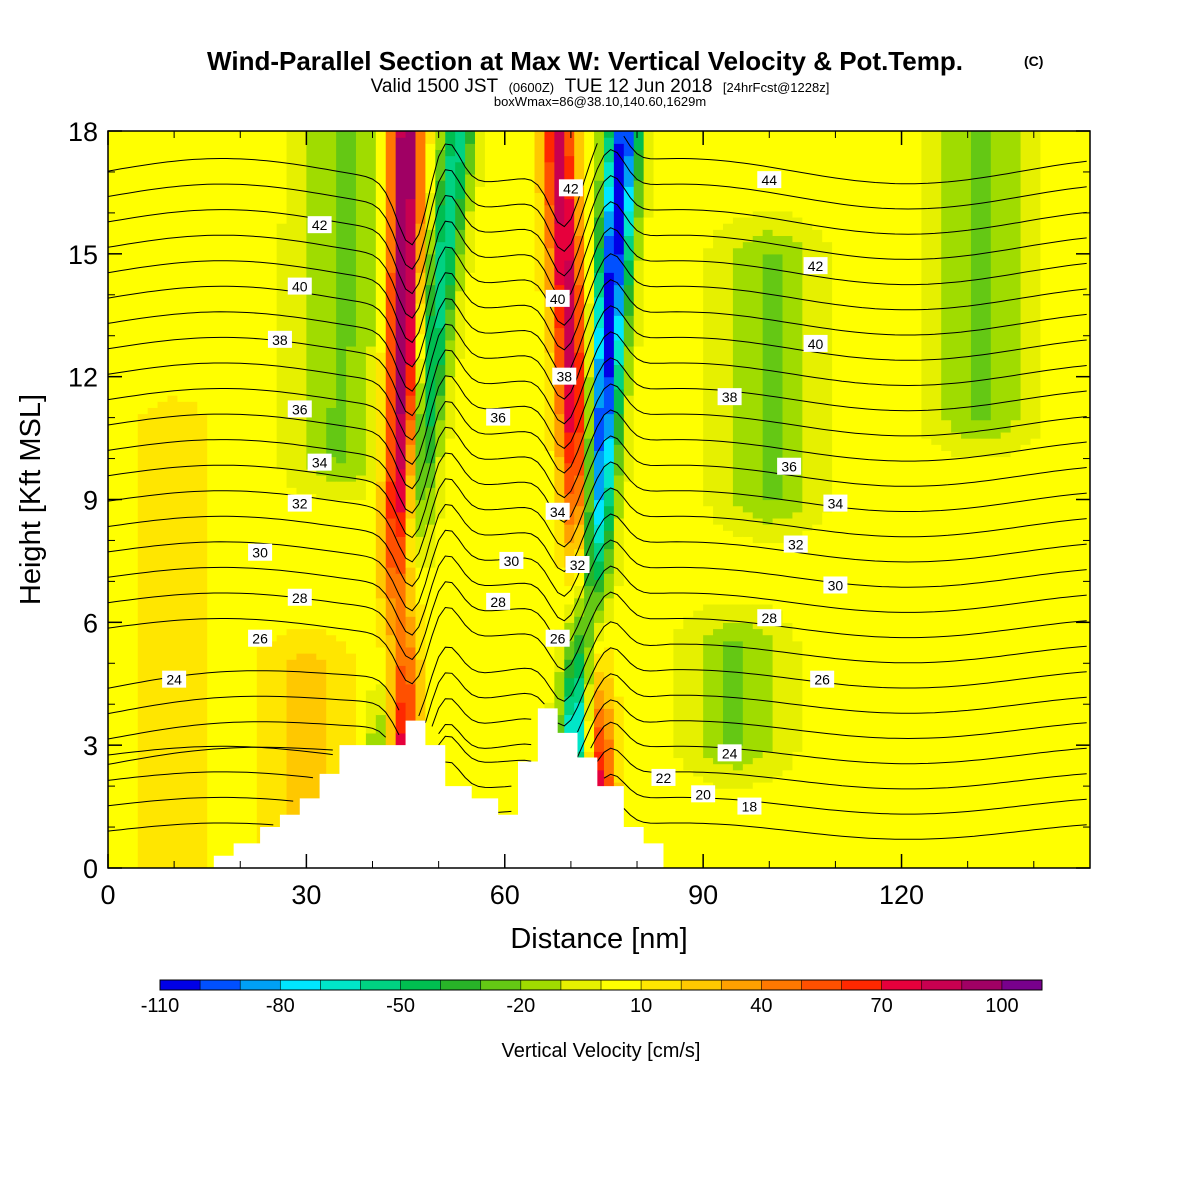 Image resolution: width=1200 pixels, height=1200 pixels. What do you see at coordinates (90, 501) in the screenshot?
I see `y-tick-label: 9` at bounding box center [90, 501].